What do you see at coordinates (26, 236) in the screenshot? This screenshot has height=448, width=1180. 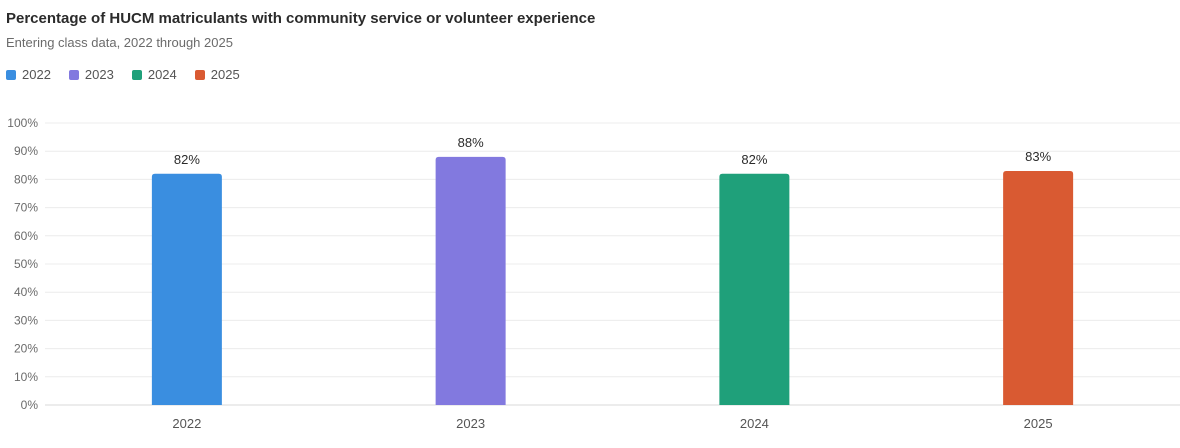 I see `y-tick-label: 60%` at bounding box center [26, 236].